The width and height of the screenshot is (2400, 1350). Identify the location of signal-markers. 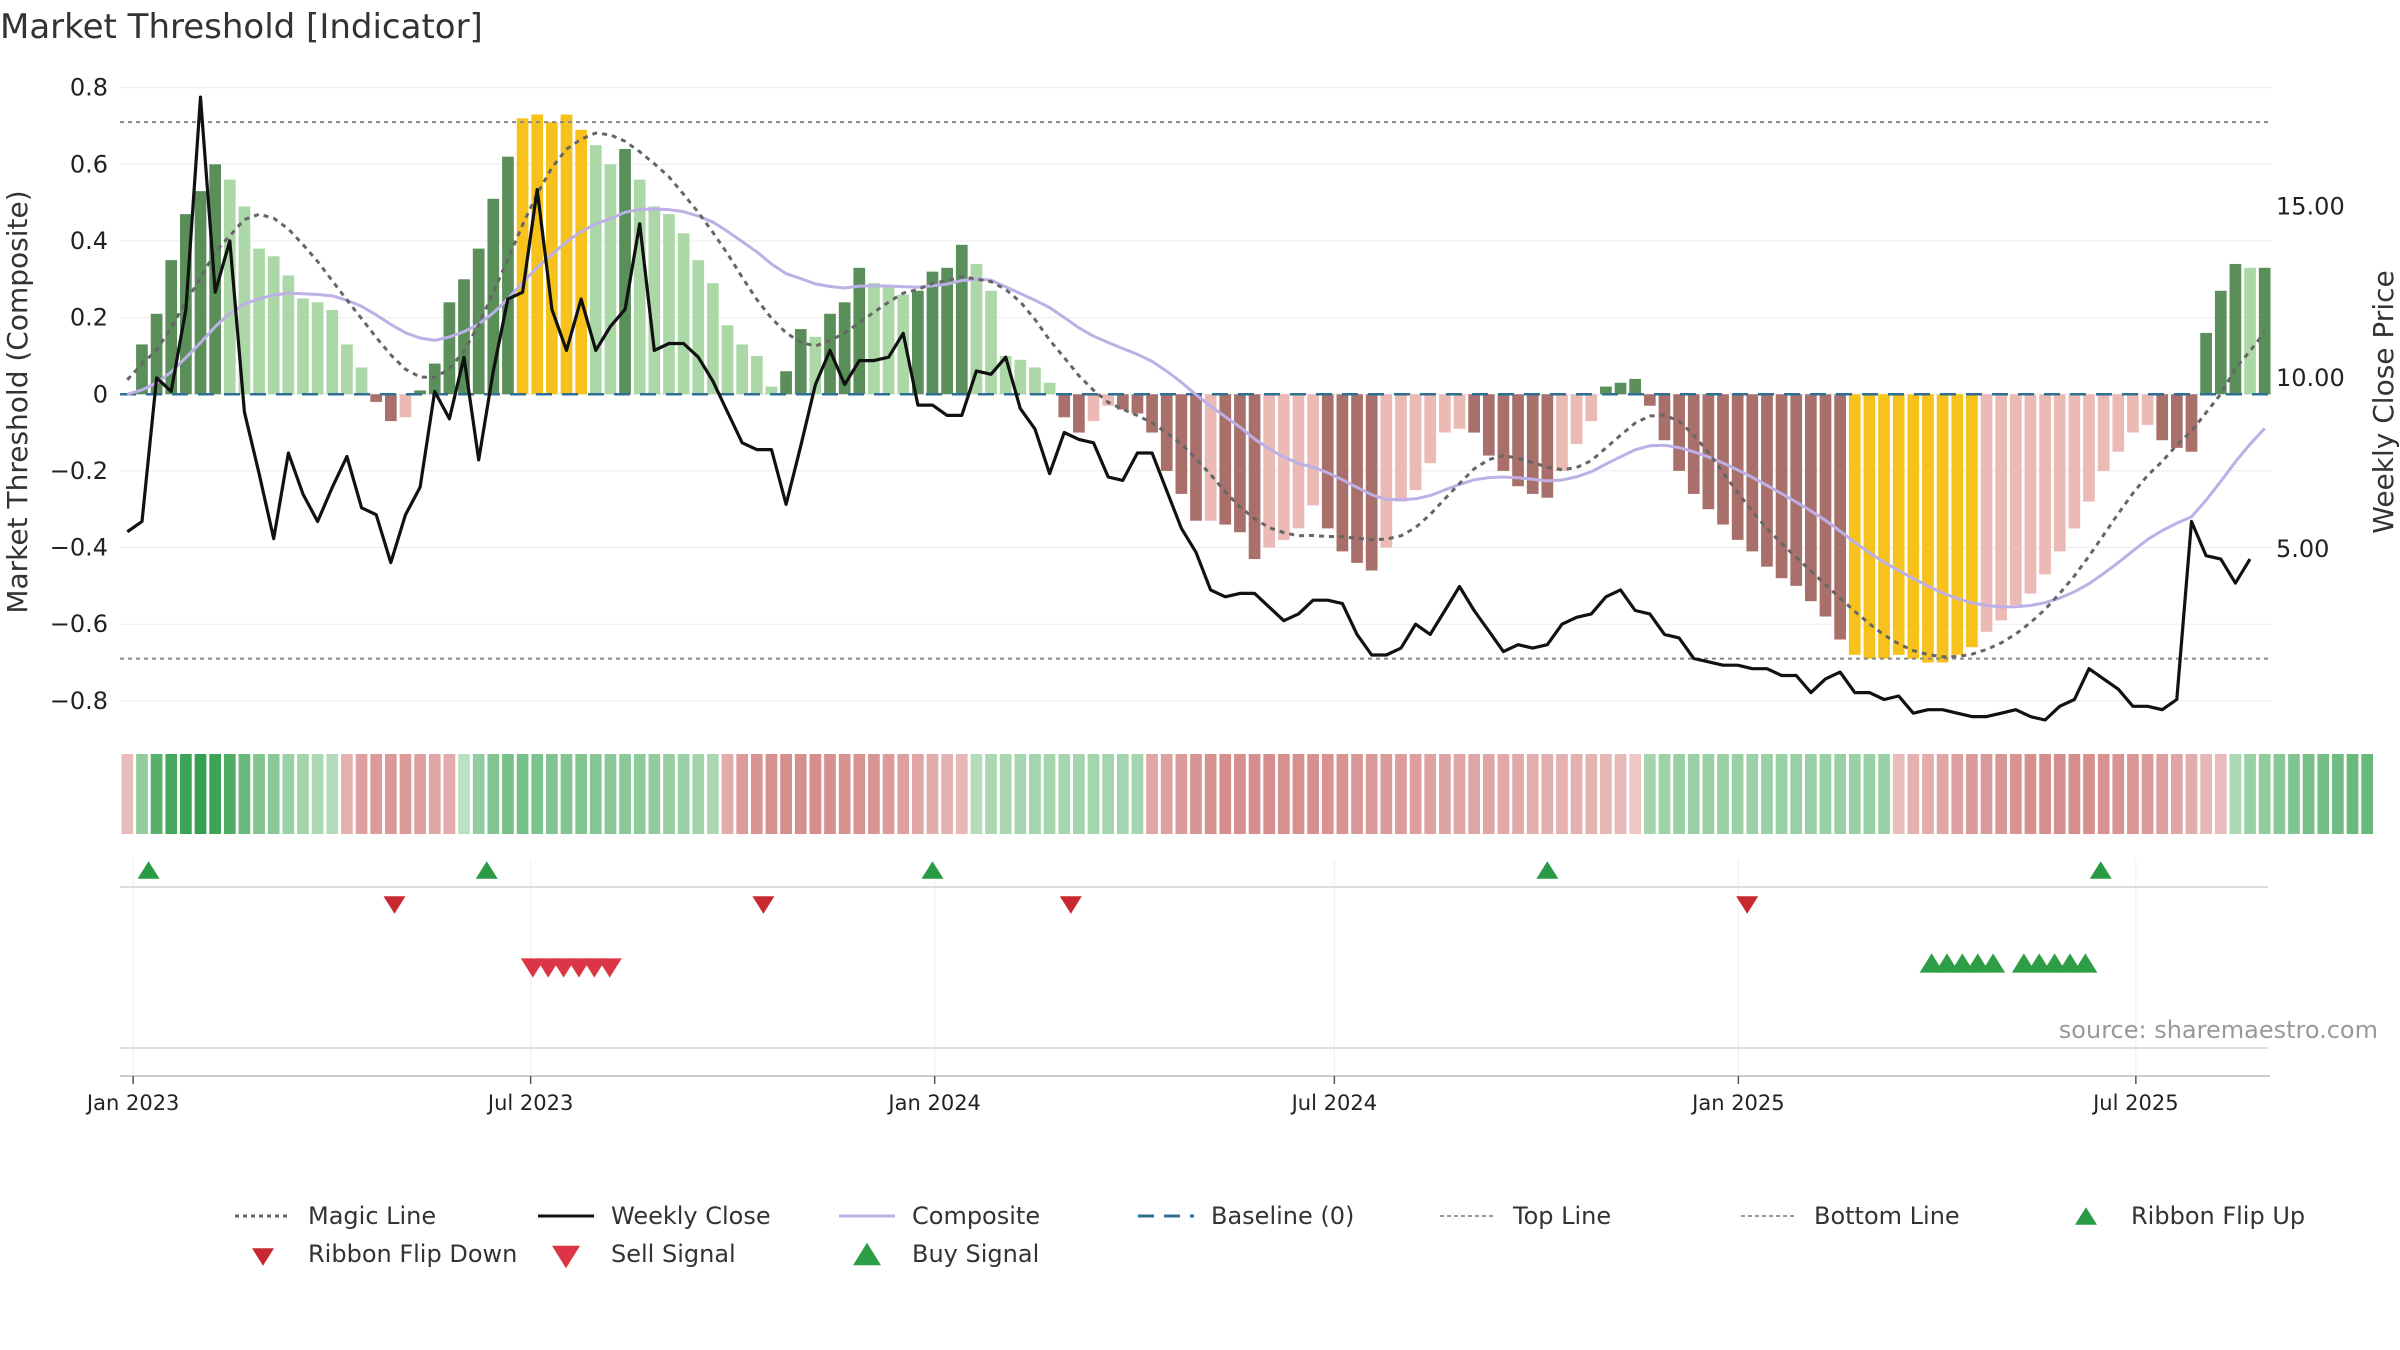
(1195, 970).